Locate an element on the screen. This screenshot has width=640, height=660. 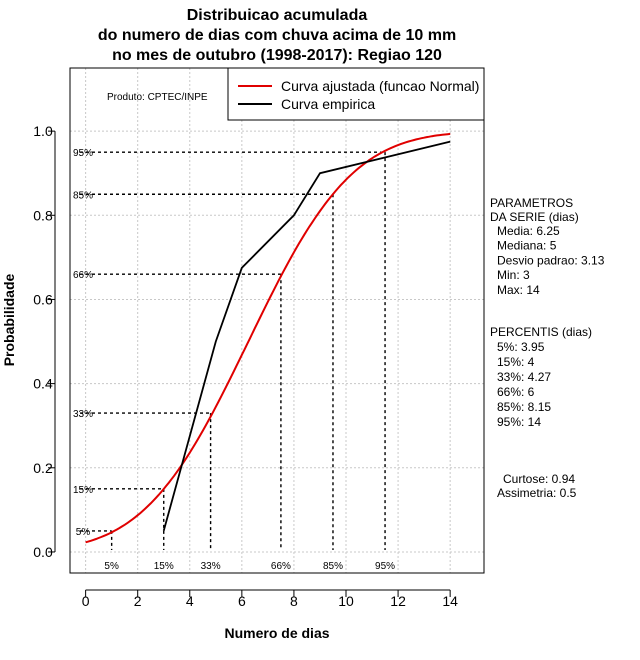
product-label: Produto: CPTEC/INPE is located at coordinates (157, 97).